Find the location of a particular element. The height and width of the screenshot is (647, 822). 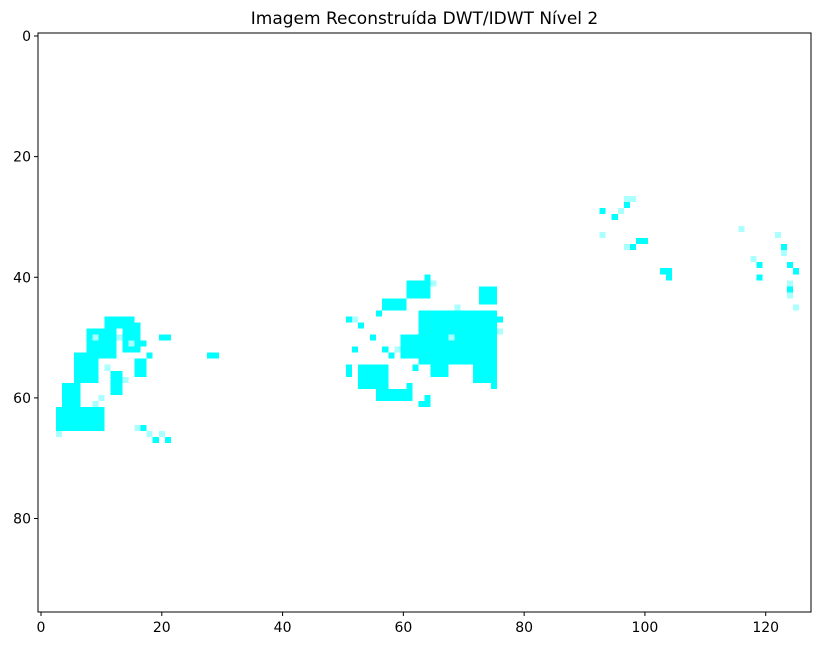

y-tick-label: 80 is located at coordinates (22, 520).